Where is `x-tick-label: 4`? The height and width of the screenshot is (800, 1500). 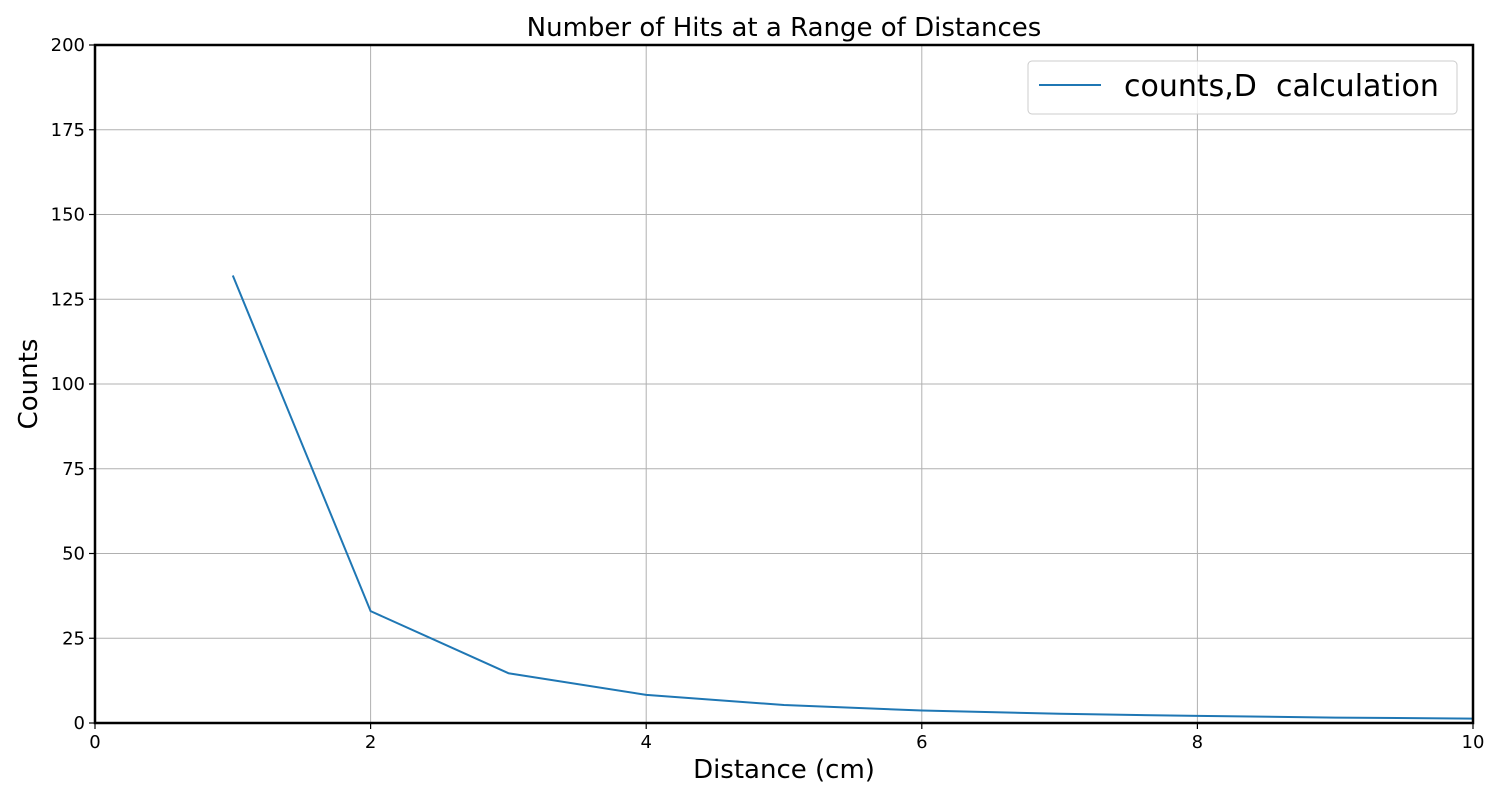
x-tick-label: 4 is located at coordinates (645, 742).